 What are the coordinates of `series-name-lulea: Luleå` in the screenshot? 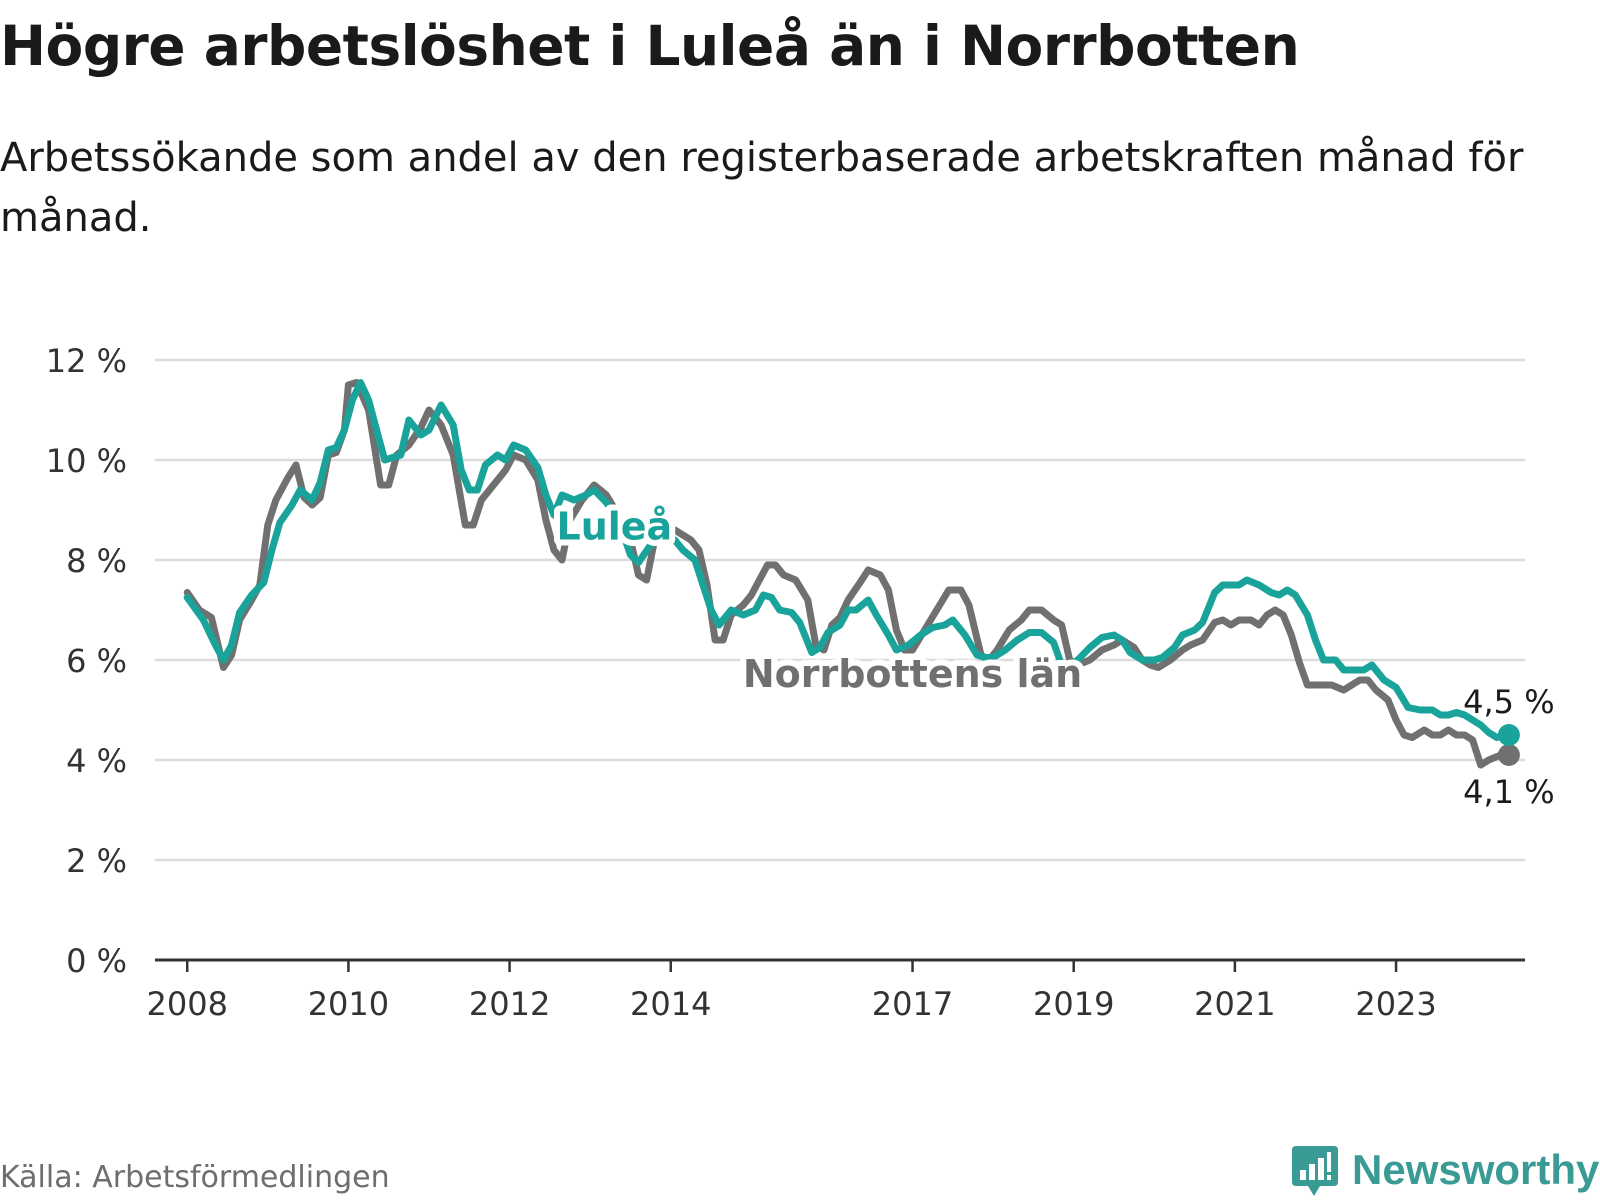 It's located at (614, 527).